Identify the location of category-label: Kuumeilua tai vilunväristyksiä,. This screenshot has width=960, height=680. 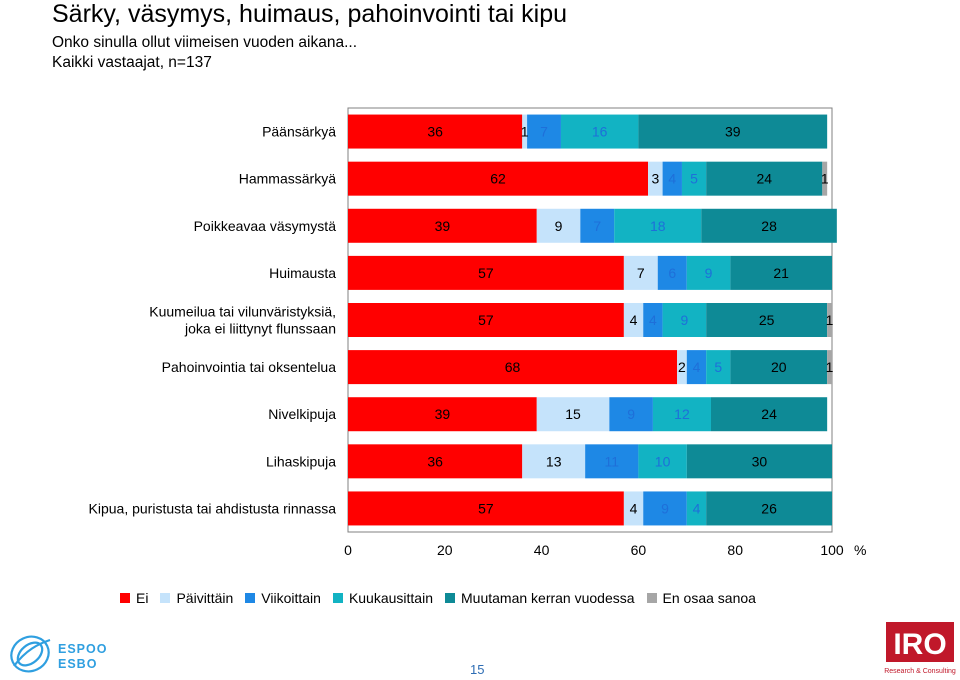
(242, 312).